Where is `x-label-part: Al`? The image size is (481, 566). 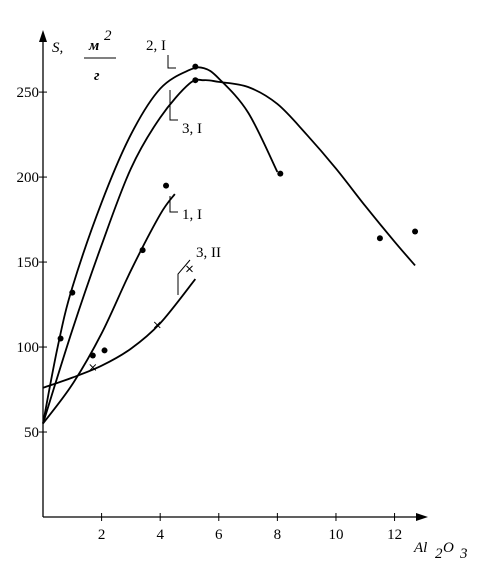
x-label-part: Al is located at coordinates (420, 548).